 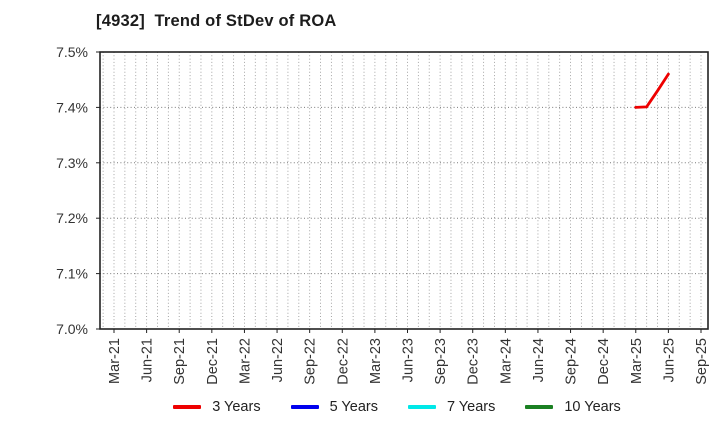 I want to click on series-line-3-years, so click(x=652, y=90).